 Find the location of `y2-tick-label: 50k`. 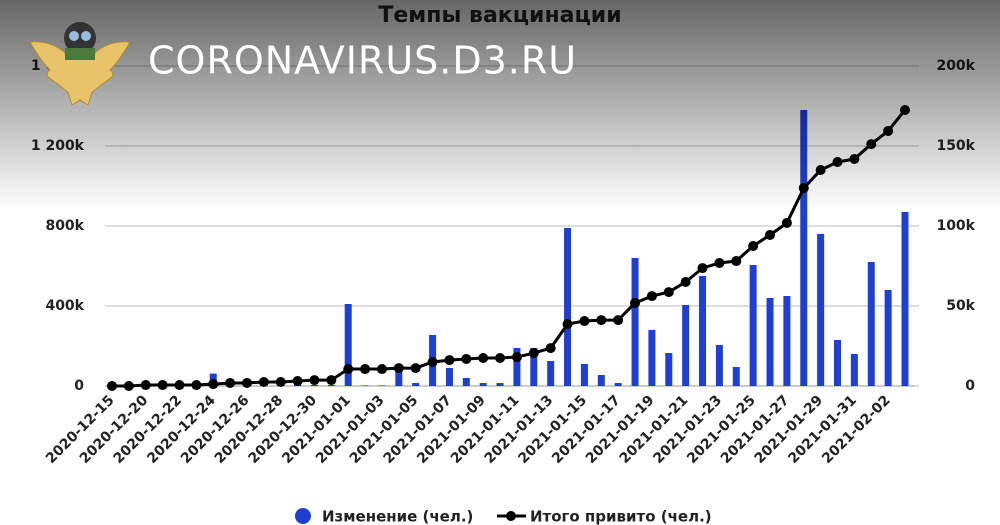

y2-tick-label: 50k is located at coordinates (960, 306).